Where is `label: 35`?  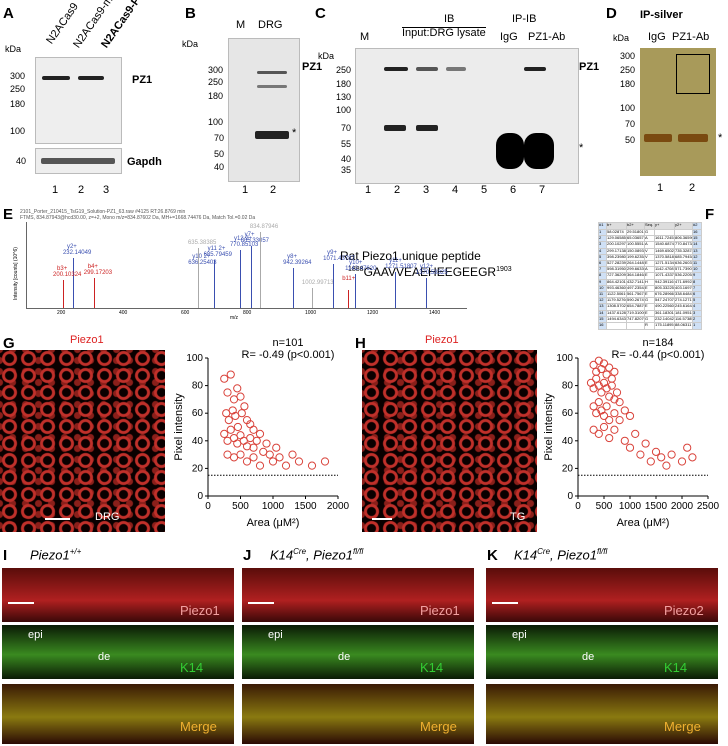
label: 35 is located at coordinates (346, 170).